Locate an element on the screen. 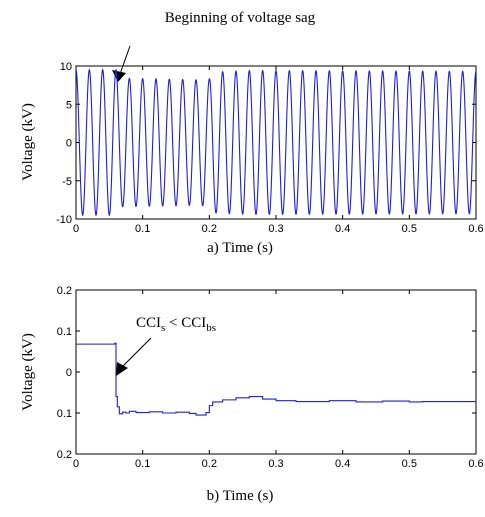 The width and height of the screenshot is (485, 517). cci-annotation-arrowhead is located at coordinates (122, 369).